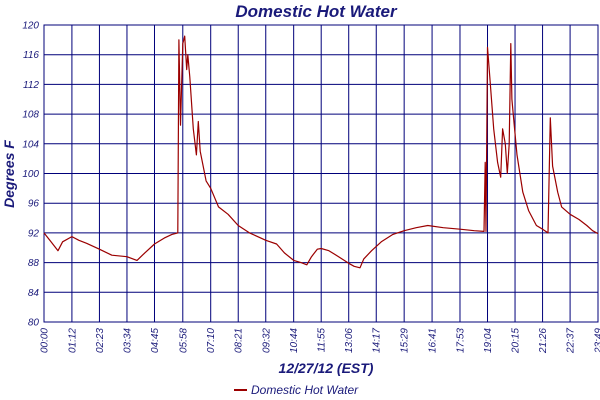  Describe the element at coordinates (294, 340) in the screenshot. I see `x-tick-label: 10:44` at that location.